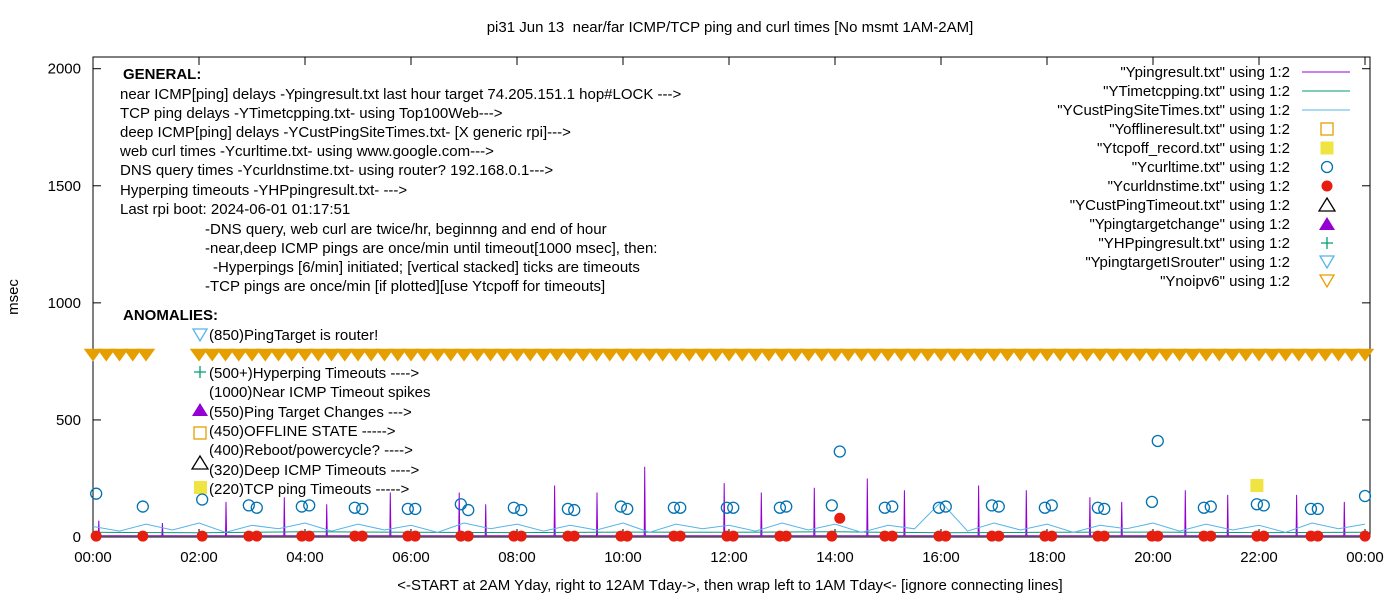 This screenshot has width=1400, height=600. I want to click on hyperping-symbol, so click(200, 372).